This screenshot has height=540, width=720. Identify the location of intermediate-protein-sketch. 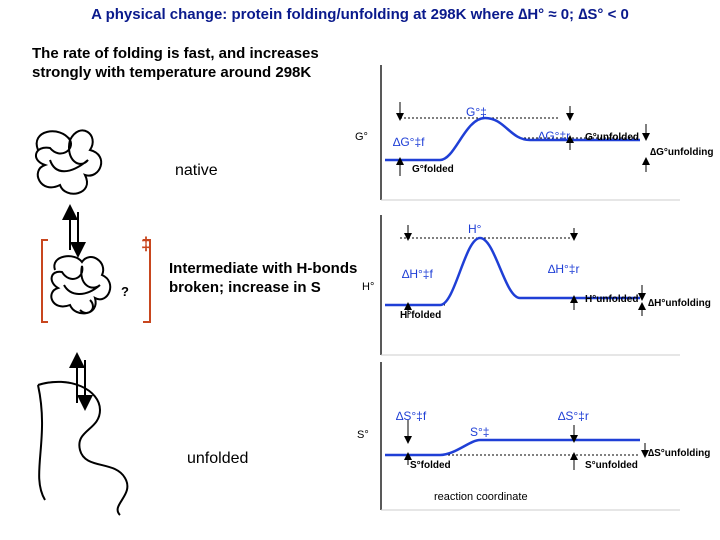
(81, 285).